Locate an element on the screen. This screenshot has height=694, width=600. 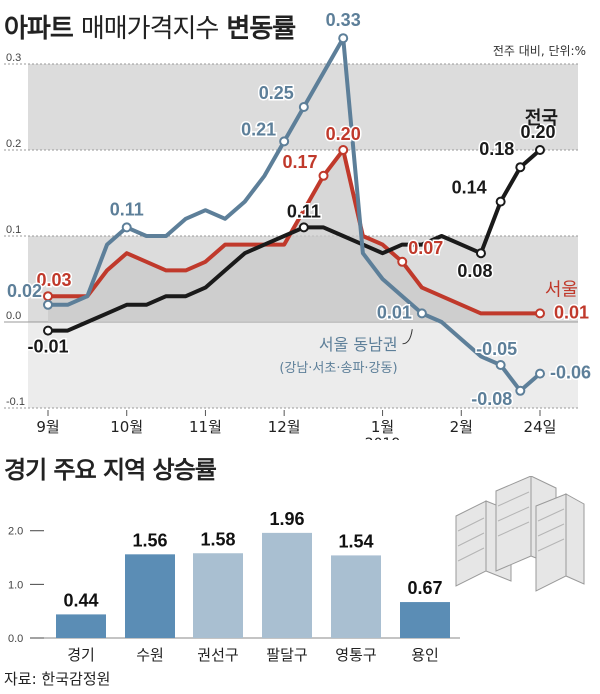
y-tick-label: 0.0 is located at coordinates (13, 316).